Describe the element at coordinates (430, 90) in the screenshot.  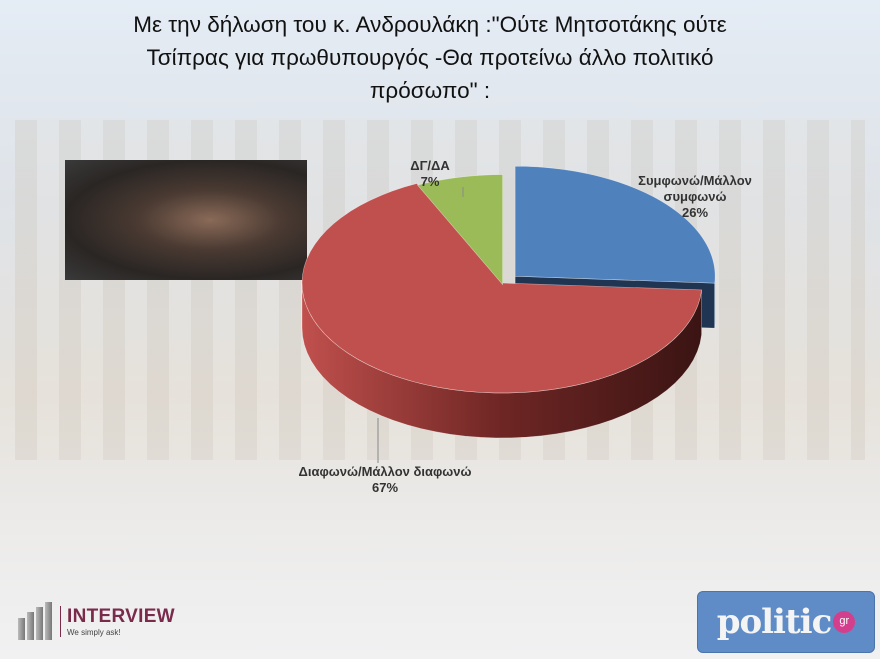
I see `title-line: πρόσωπο" :` at that location.